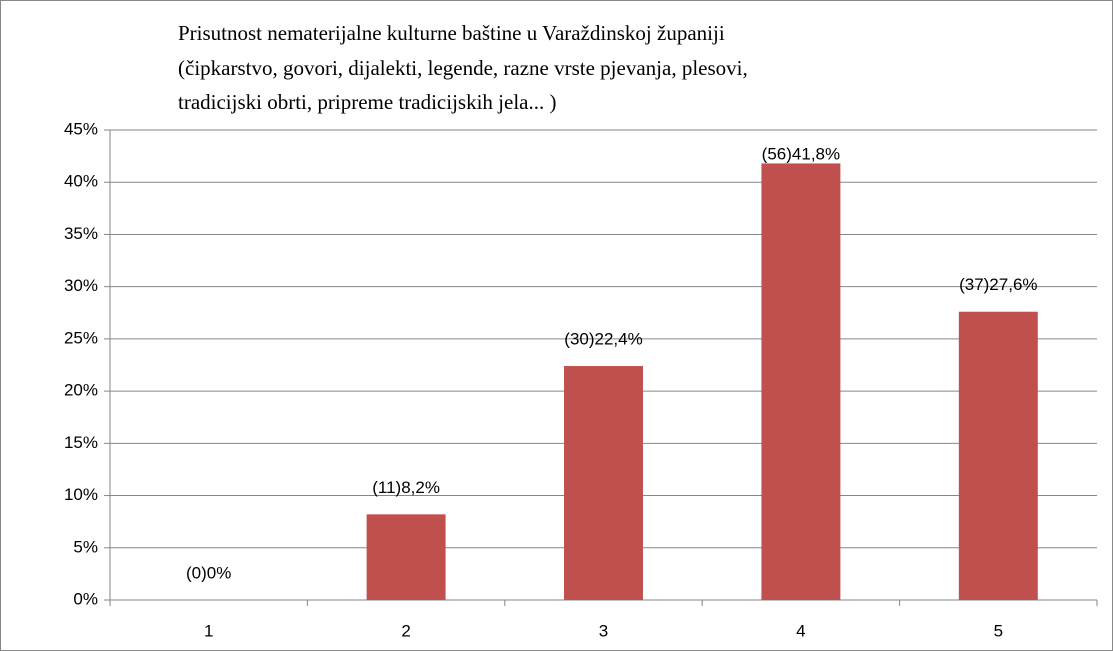 Image resolution: width=1113 pixels, height=651 pixels. I want to click on y-tick-label: 40%, so click(81, 181).